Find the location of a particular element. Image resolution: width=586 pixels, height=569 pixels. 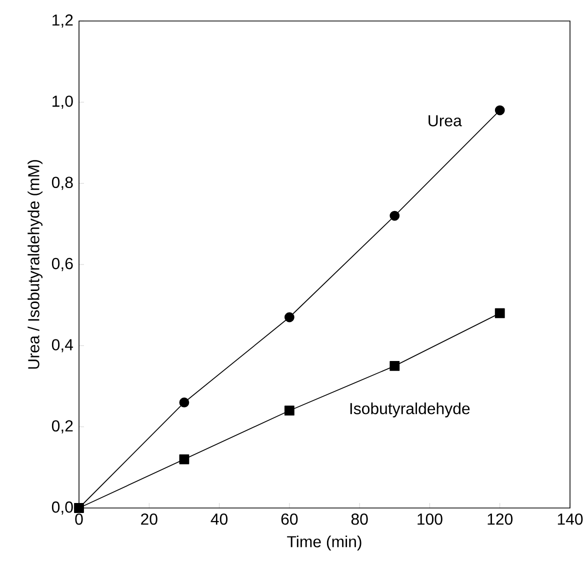

x-tick-label: 40 is located at coordinates (219, 519).